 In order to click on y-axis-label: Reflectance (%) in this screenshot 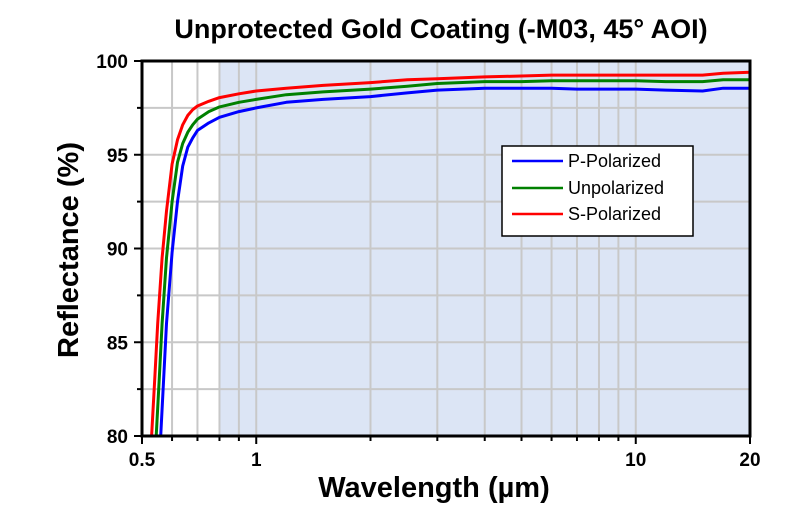, I will do `click(69, 250)`.